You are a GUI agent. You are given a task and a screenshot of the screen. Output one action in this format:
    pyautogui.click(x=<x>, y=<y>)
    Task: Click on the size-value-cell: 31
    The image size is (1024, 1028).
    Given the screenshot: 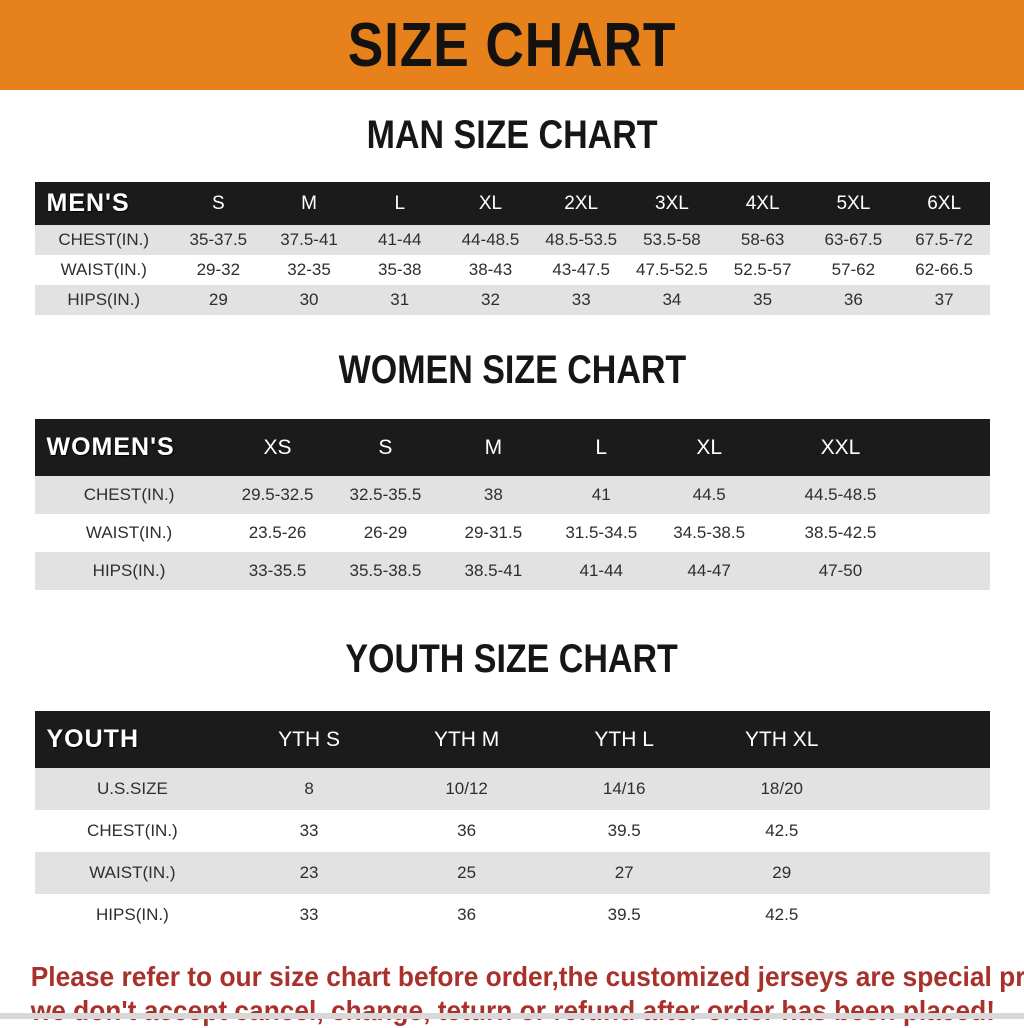 What is the action you would take?
    pyautogui.click(x=400, y=299)
    